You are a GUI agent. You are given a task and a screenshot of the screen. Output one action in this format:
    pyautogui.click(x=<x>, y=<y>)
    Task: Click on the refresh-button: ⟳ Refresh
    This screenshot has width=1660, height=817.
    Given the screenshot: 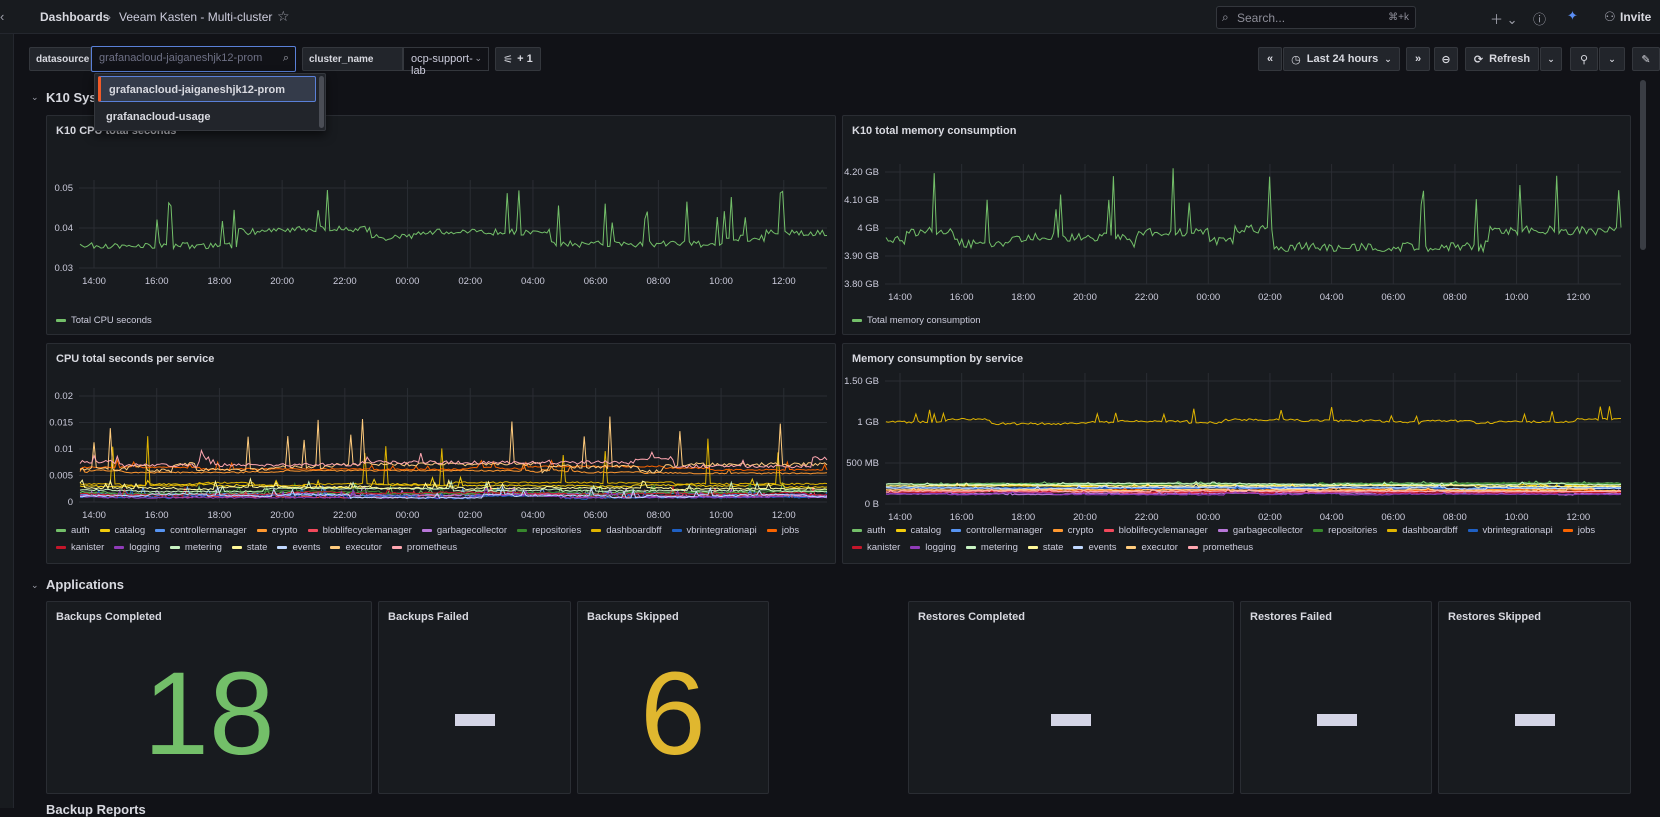 What is the action you would take?
    pyautogui.click(x=1502, y=59)
    